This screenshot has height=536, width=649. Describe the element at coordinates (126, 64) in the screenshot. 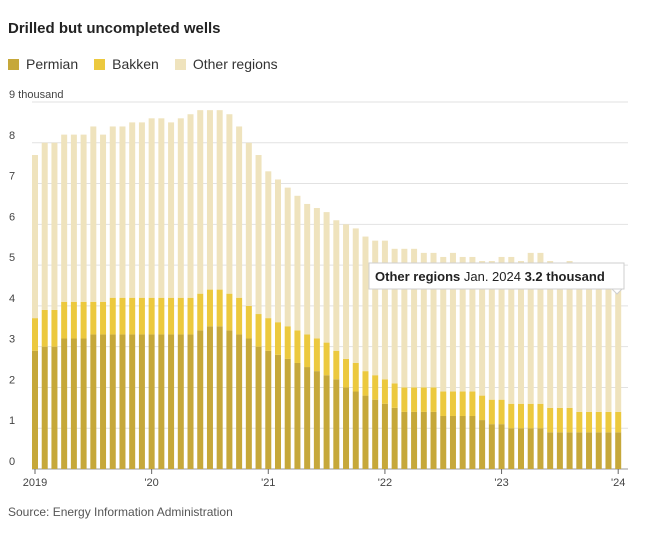

I see `legend-item-bakken: Bakken` at that location.